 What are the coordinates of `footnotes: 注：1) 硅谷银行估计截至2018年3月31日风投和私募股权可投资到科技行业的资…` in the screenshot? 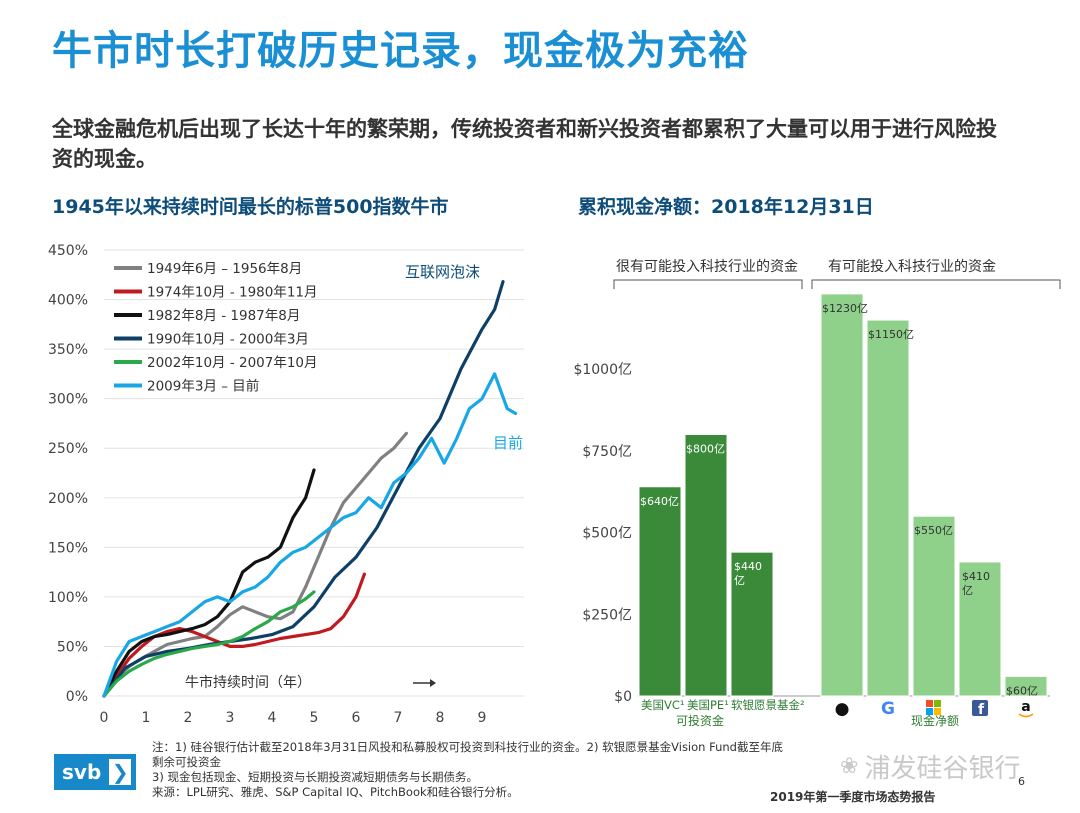 It's located at (472, 770).